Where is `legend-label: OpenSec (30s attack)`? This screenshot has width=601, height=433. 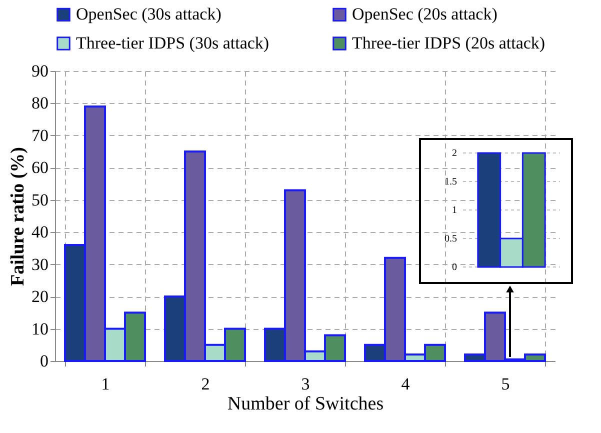 legend-label: OpenSec (30s attack) is located at coordinates (149, 14).